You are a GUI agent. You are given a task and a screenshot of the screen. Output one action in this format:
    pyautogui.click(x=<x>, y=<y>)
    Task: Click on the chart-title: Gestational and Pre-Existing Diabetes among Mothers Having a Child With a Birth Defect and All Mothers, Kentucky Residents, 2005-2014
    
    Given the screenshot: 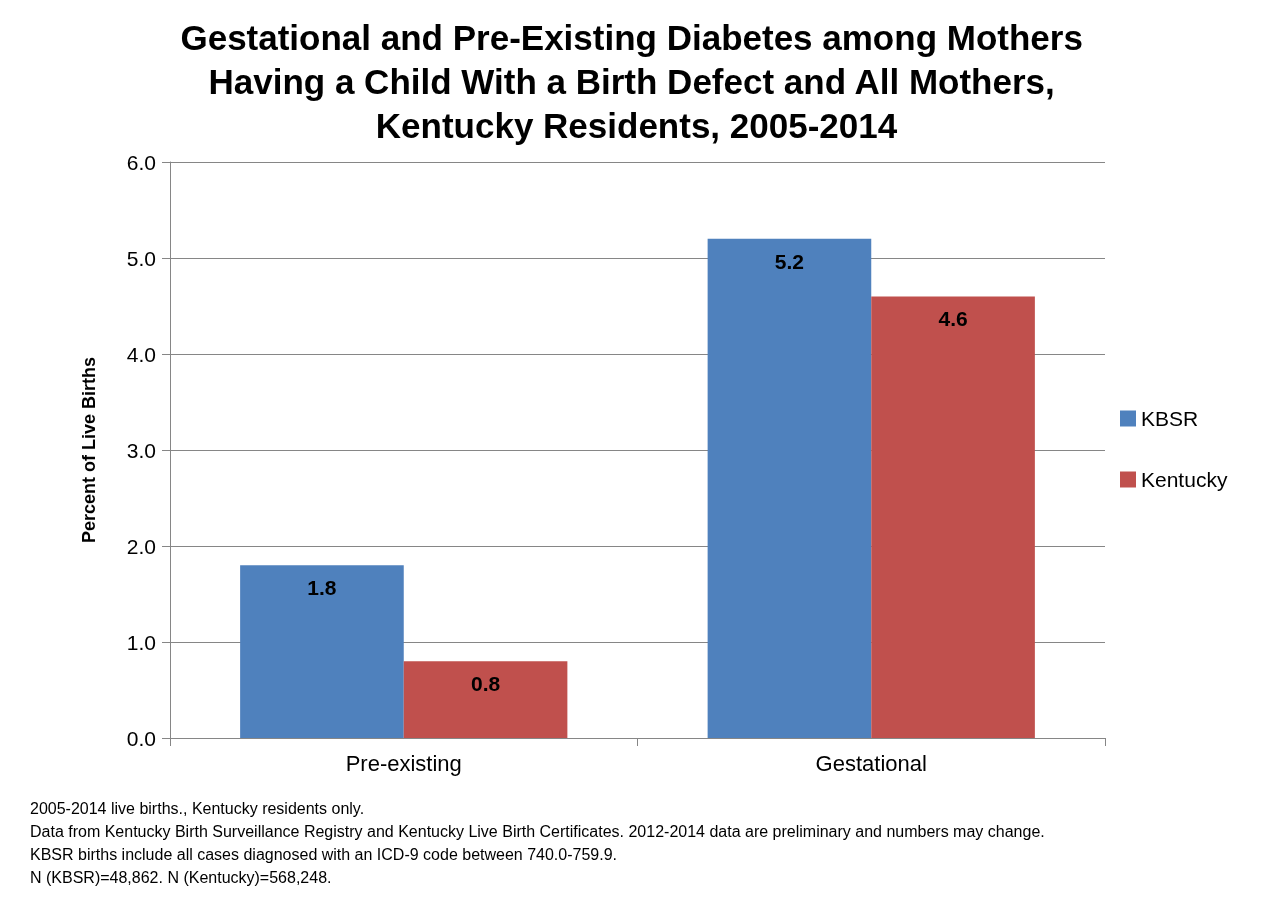 What is the action you would take?
    pyautogui.click(x=636, y=81)
    